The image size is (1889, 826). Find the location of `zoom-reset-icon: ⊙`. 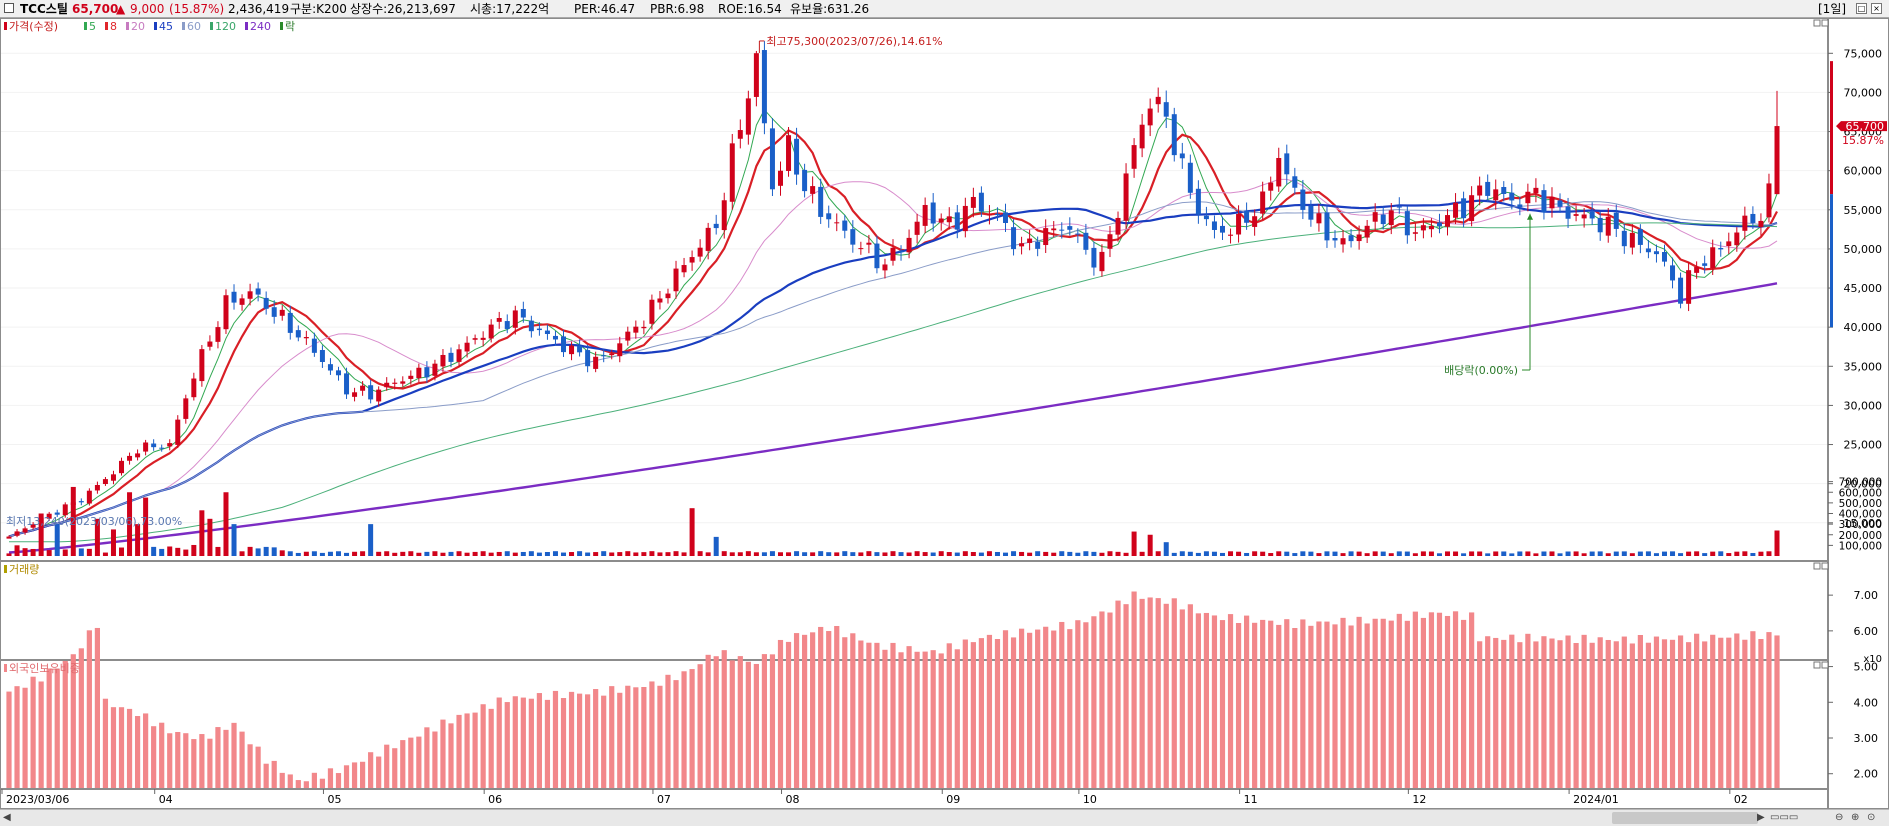

zoom-reset-icon: ⊙ is located at coordinates (1871, 817).